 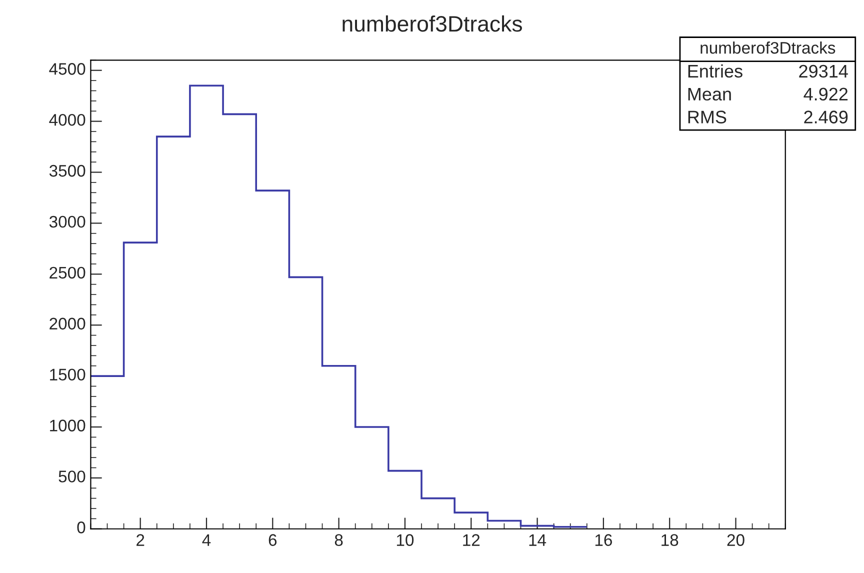 What do you see at coordinates (67, 120) in the screenshot?
I see `y-tick-label: 4000` at bounding box center [67, 120].